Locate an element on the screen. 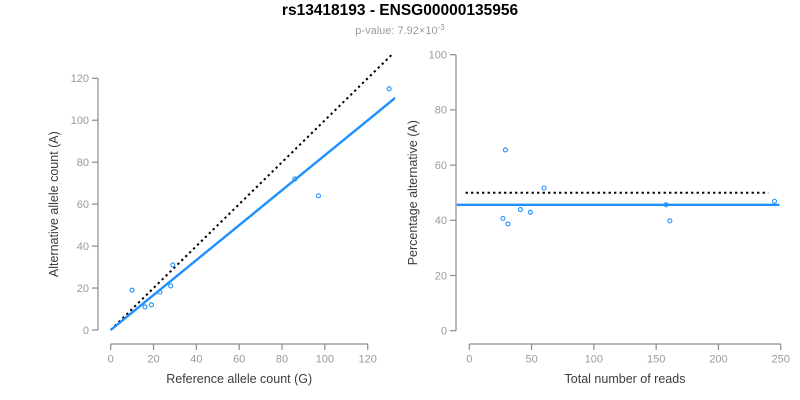 The image size is (800, 400). pvalue-exponent: -3 is located at coordinates (441, 27).